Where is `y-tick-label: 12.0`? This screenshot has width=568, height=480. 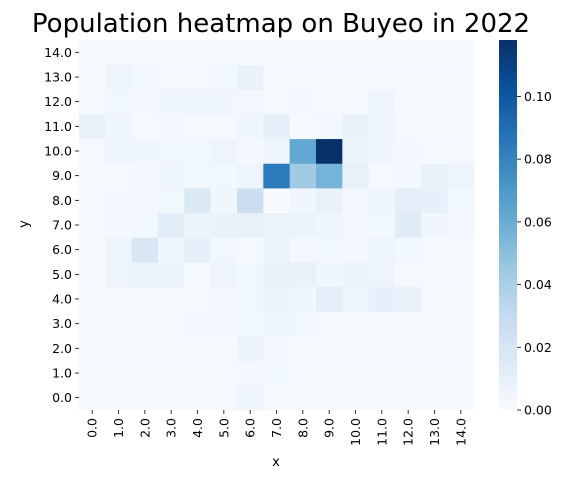 y-tick-label: 12.0 is located at coordinates (58, 101).